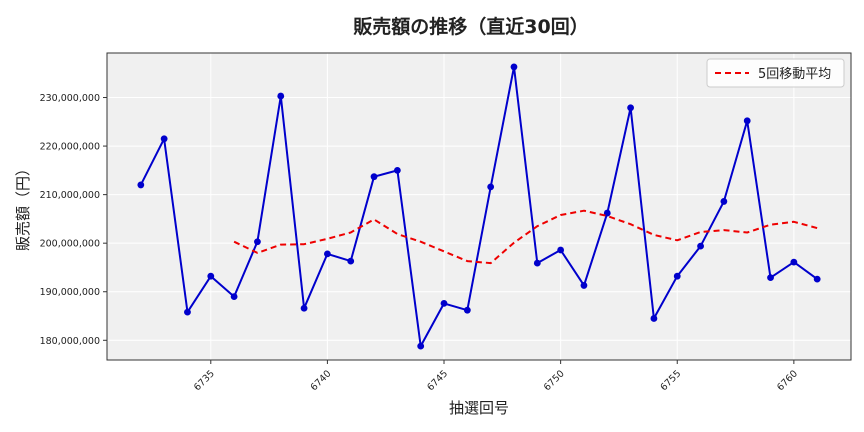 Image resolution: width=864 pixels, height=432 pixels. What do you see at coordinates (70, 98) in the screenshot?
I see `y-tick-label: 230,000,000` at bounding box center [70, 98].